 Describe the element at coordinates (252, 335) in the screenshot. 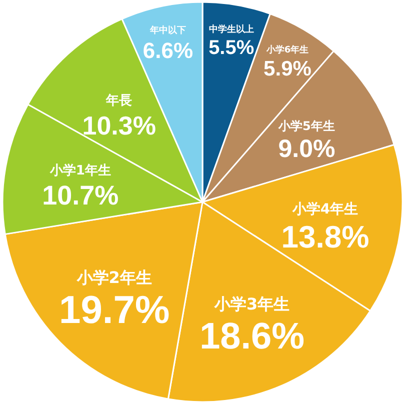

I see `data-label: 18.6%` at that location.